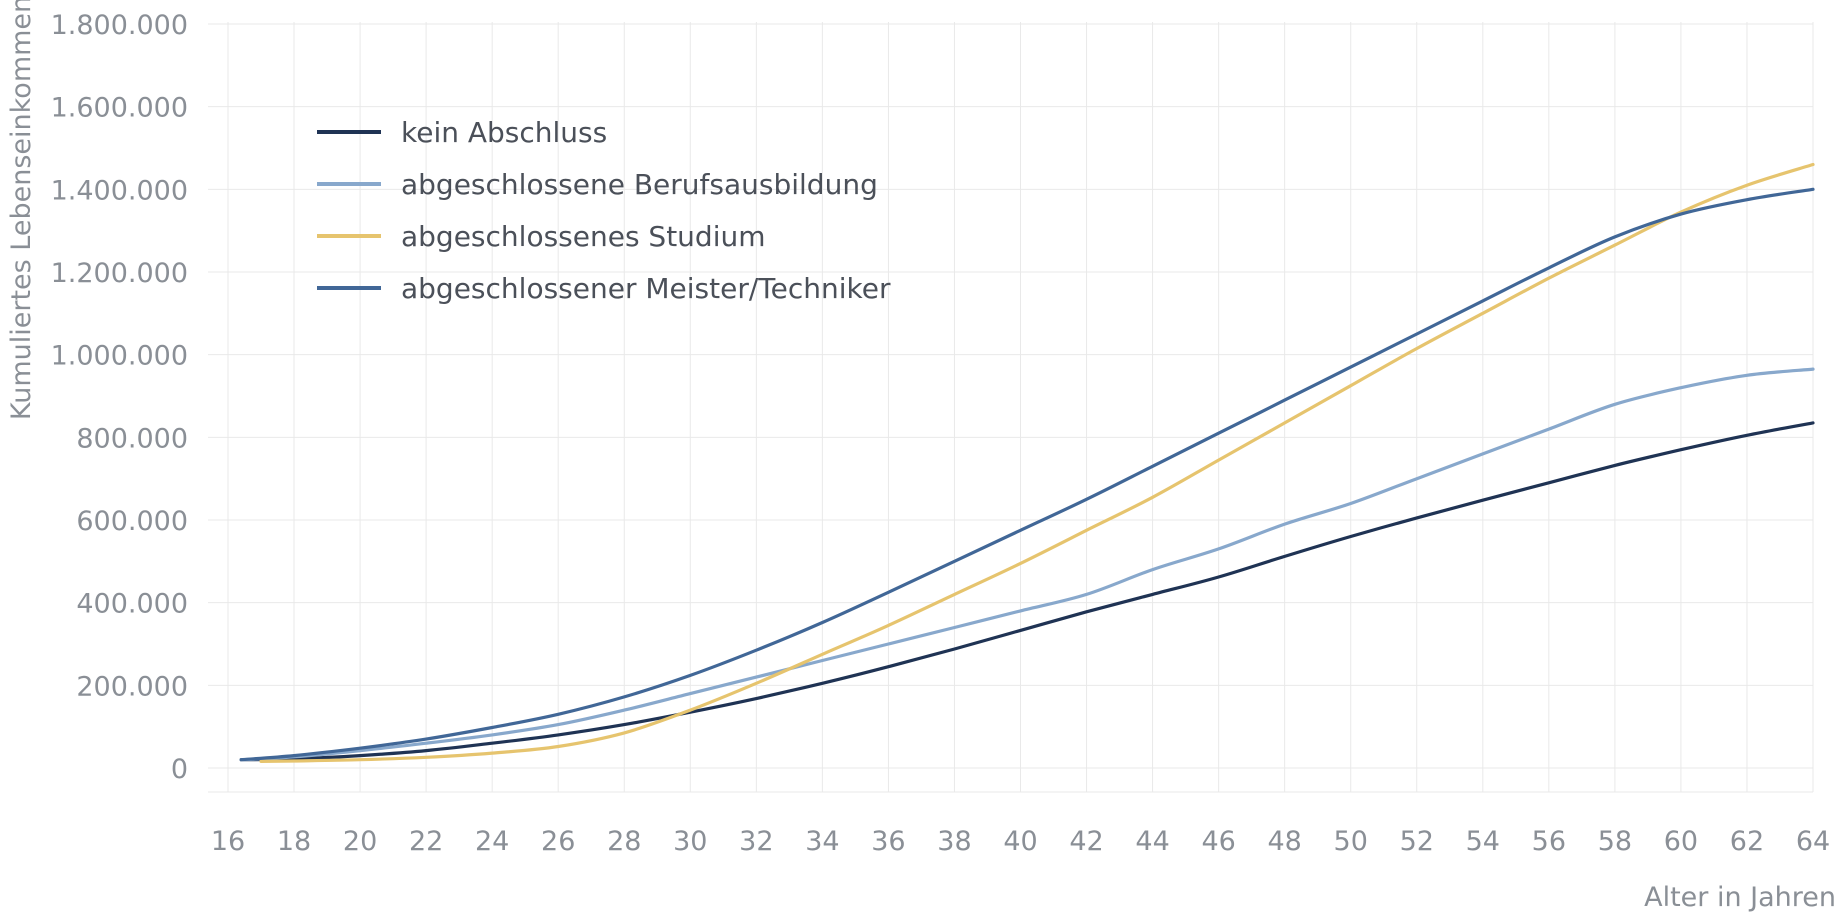 Image resolution: width=1840 pixels, height=924 pixels. I want to click on y-tick-label: 1.200.000, so click(119, 273).